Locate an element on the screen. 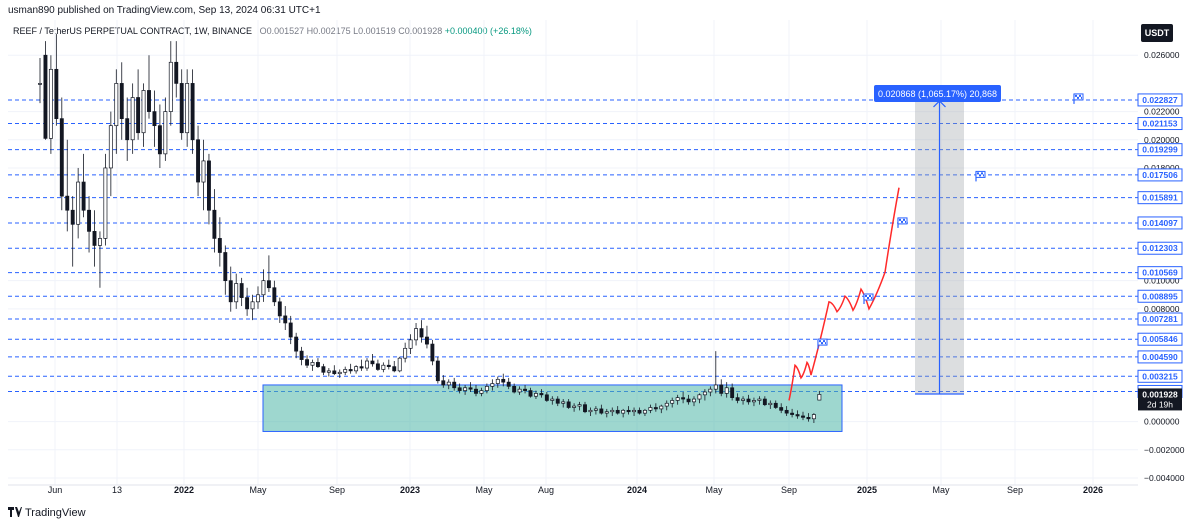 This screenshot has height=526, width=1200. countdown-label: 2d 19h is located at coordinates (1160, 404).